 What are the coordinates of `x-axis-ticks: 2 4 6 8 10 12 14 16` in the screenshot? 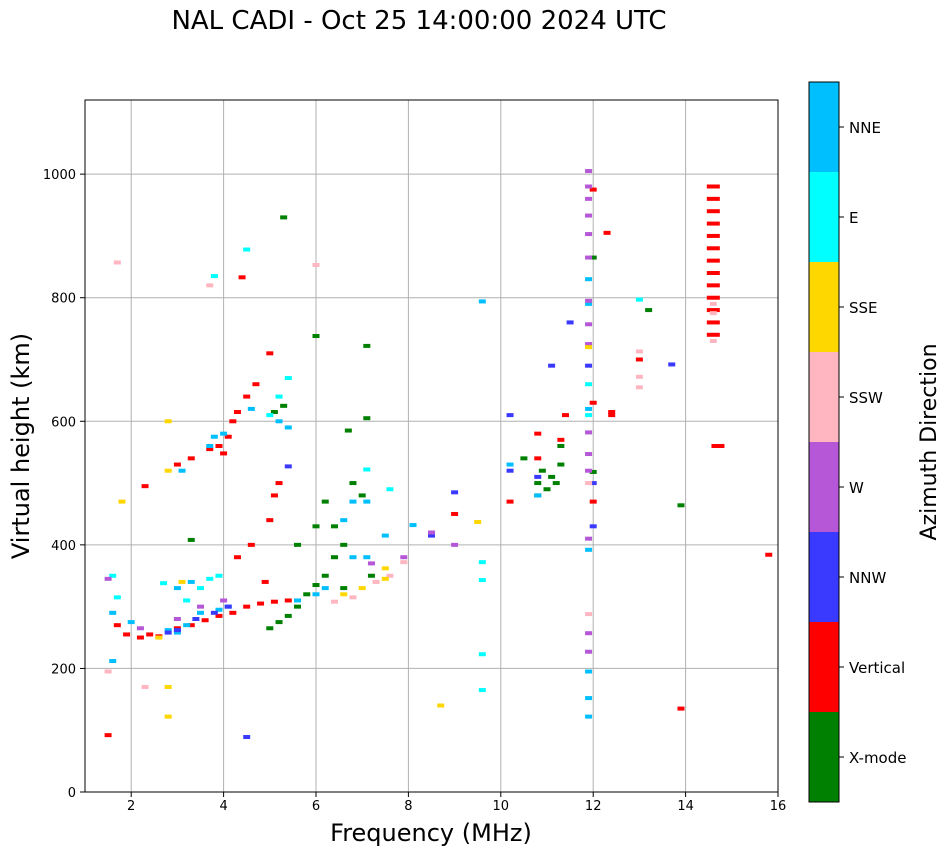 It's located at (456, 803).